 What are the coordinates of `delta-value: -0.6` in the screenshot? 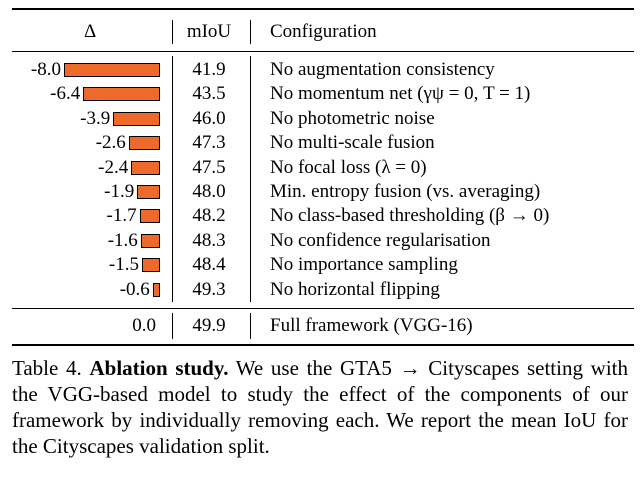 It's located at (134, 289).